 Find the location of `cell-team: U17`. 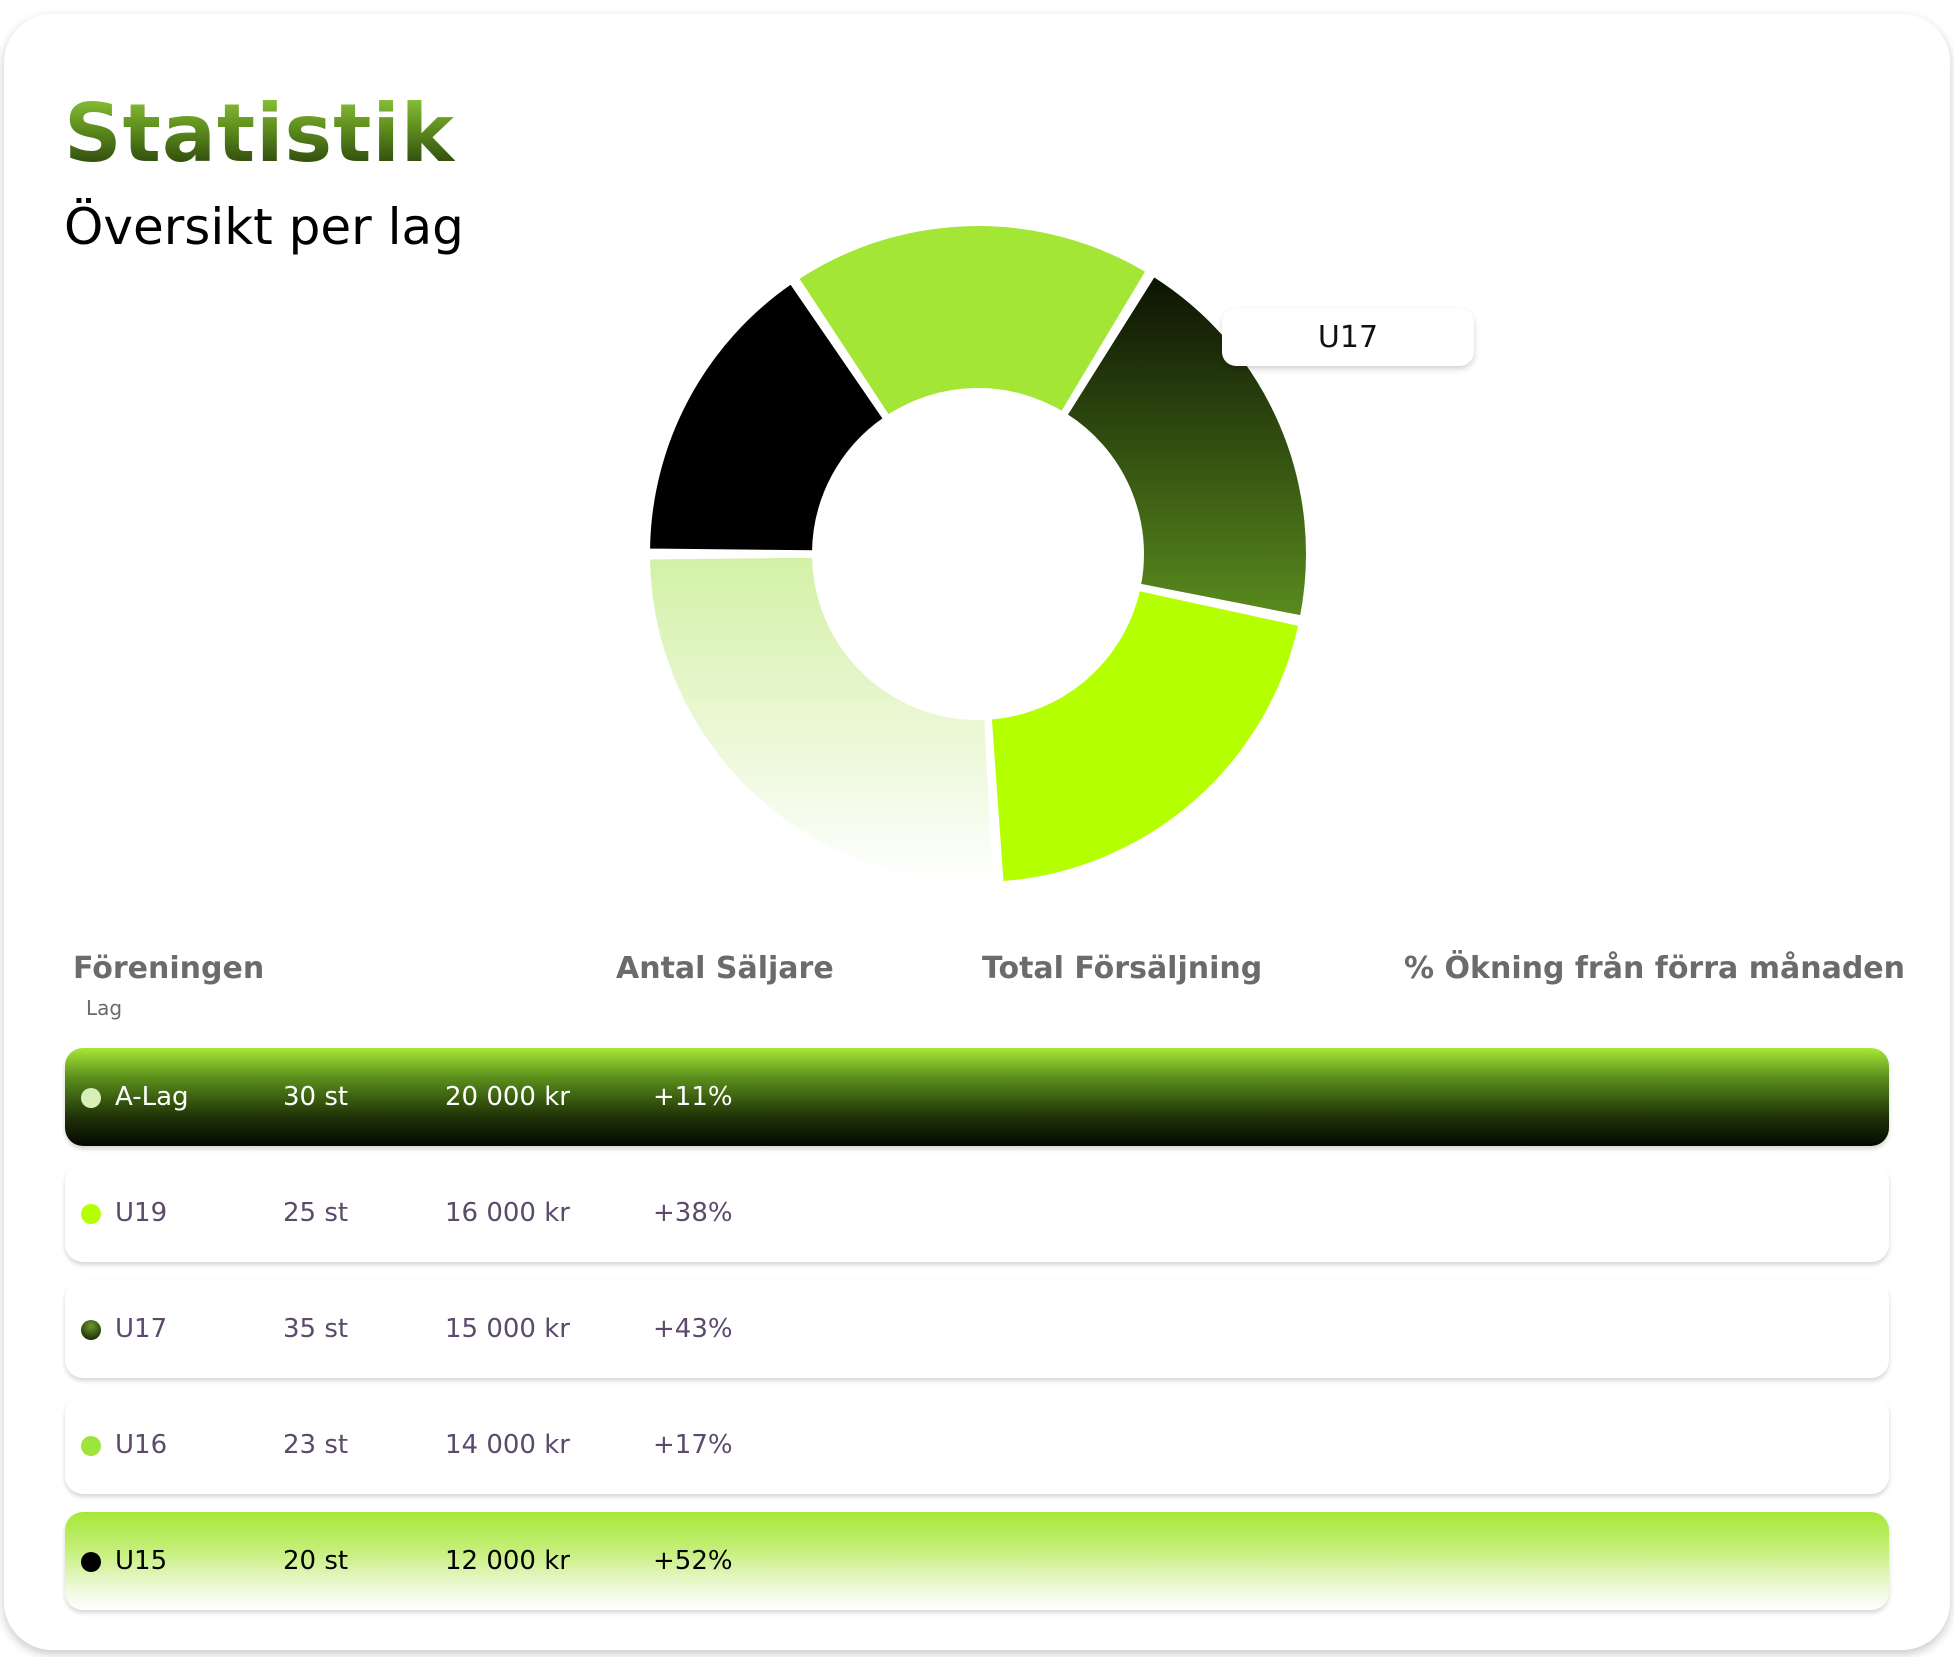

cell-team: U17 is located at coordinates (141, 1329).